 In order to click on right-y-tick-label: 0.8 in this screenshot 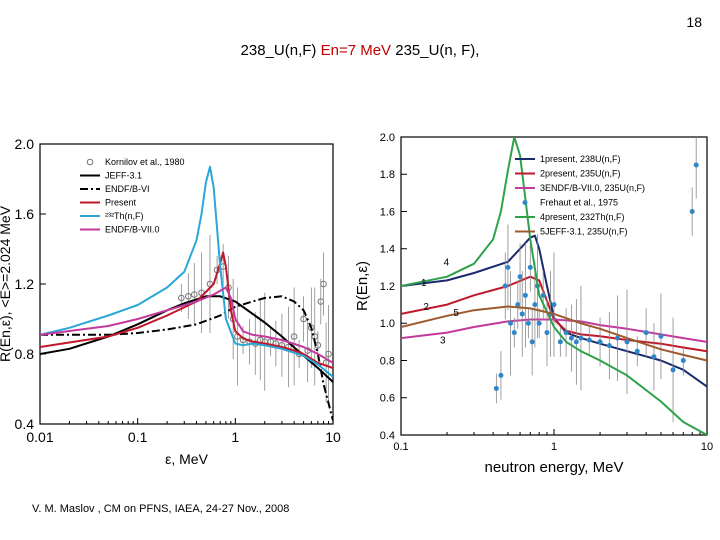, I will do `click(387, 361)`.